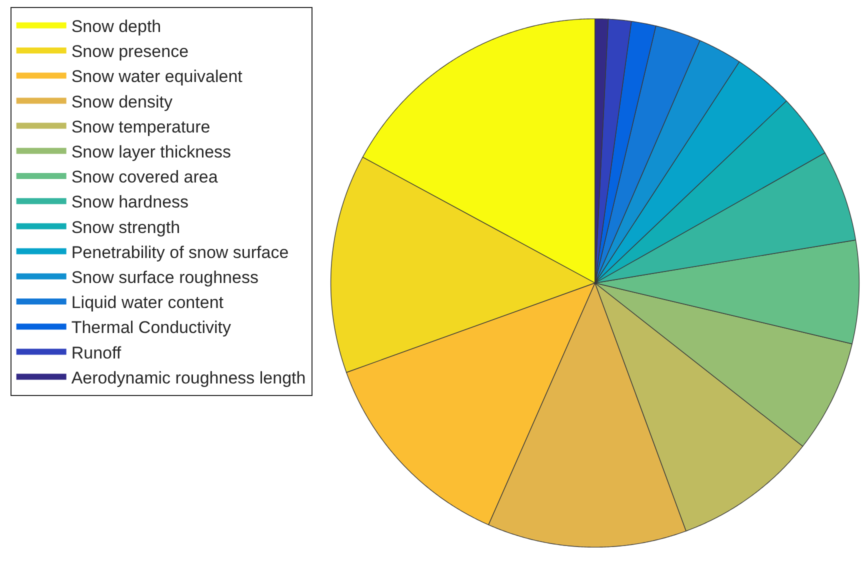  Describe the element at coordinates (157, 76) in the screenshot. I see `legend-label: Snow water equivalent` at that location.